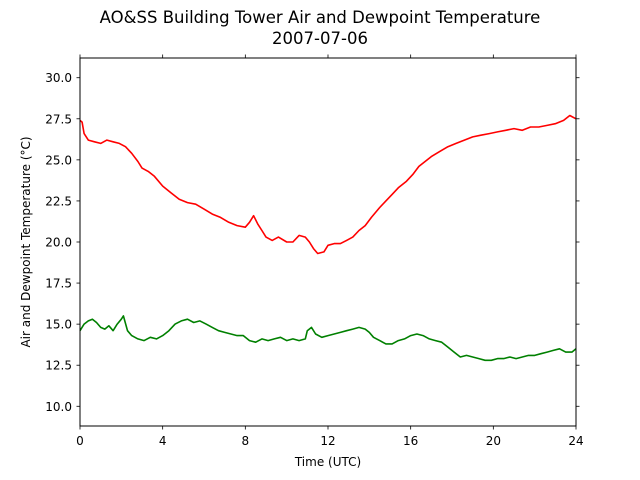 Image resolution: width=640 pixels, height=480 pixels. What do you see at coordinates (26, 241) in the screenshot?
I see `y-axis-label: Air and Dewpoint Temperature (°C)` at bounding box center [26, 241].